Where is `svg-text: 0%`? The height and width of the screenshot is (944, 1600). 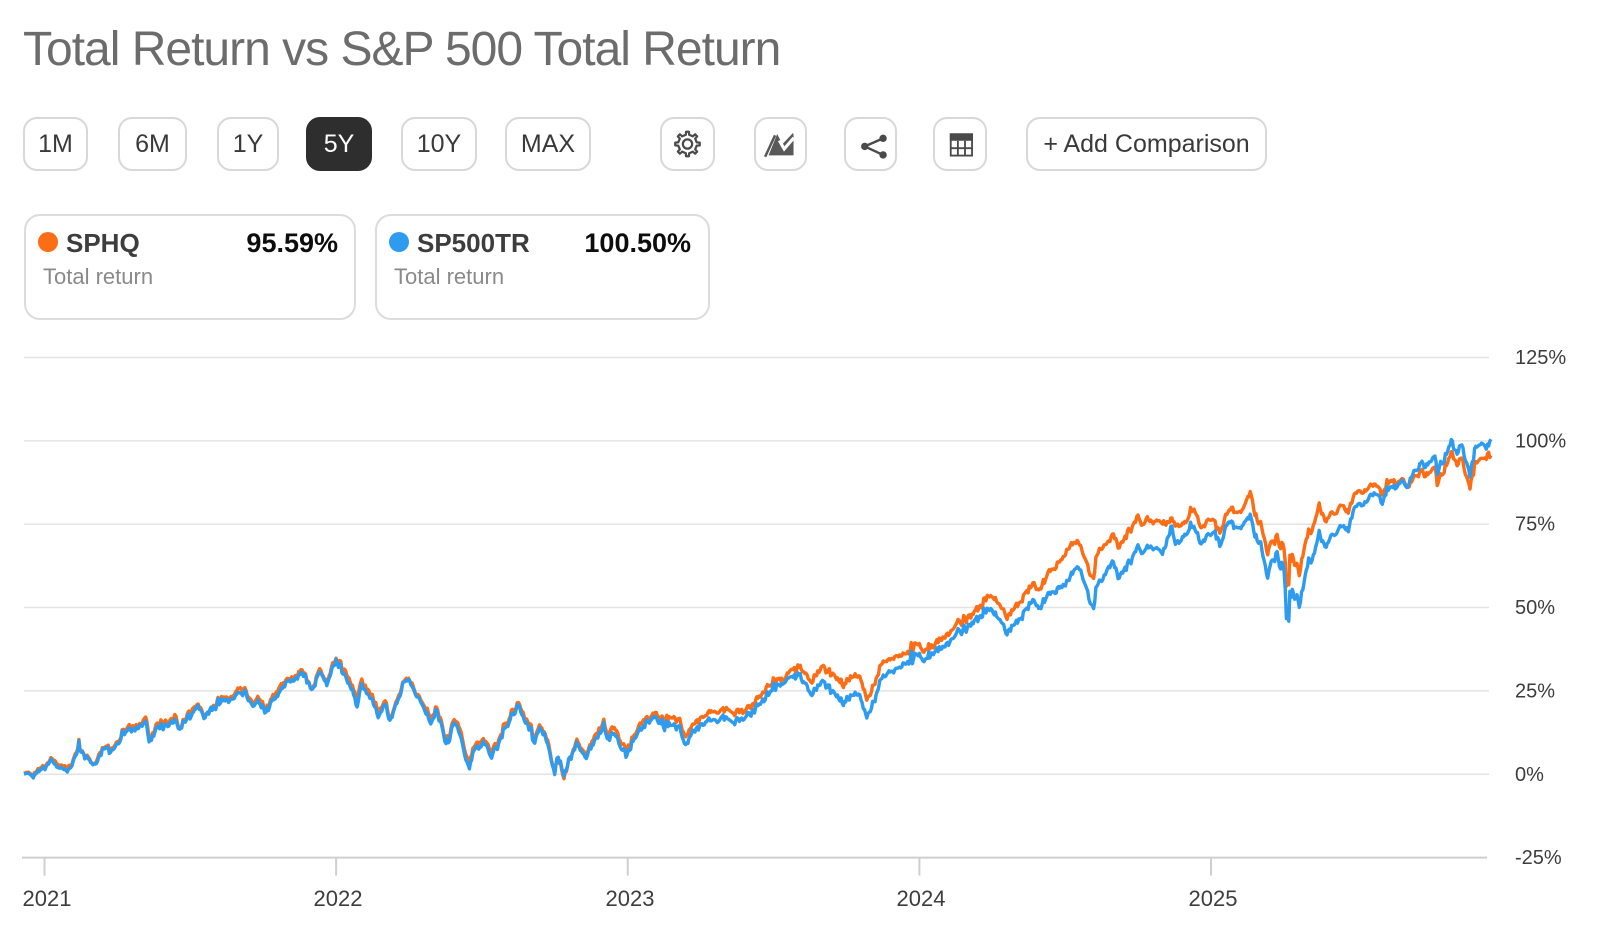
svg-text: 0% is located at coordinates (1529, 775).